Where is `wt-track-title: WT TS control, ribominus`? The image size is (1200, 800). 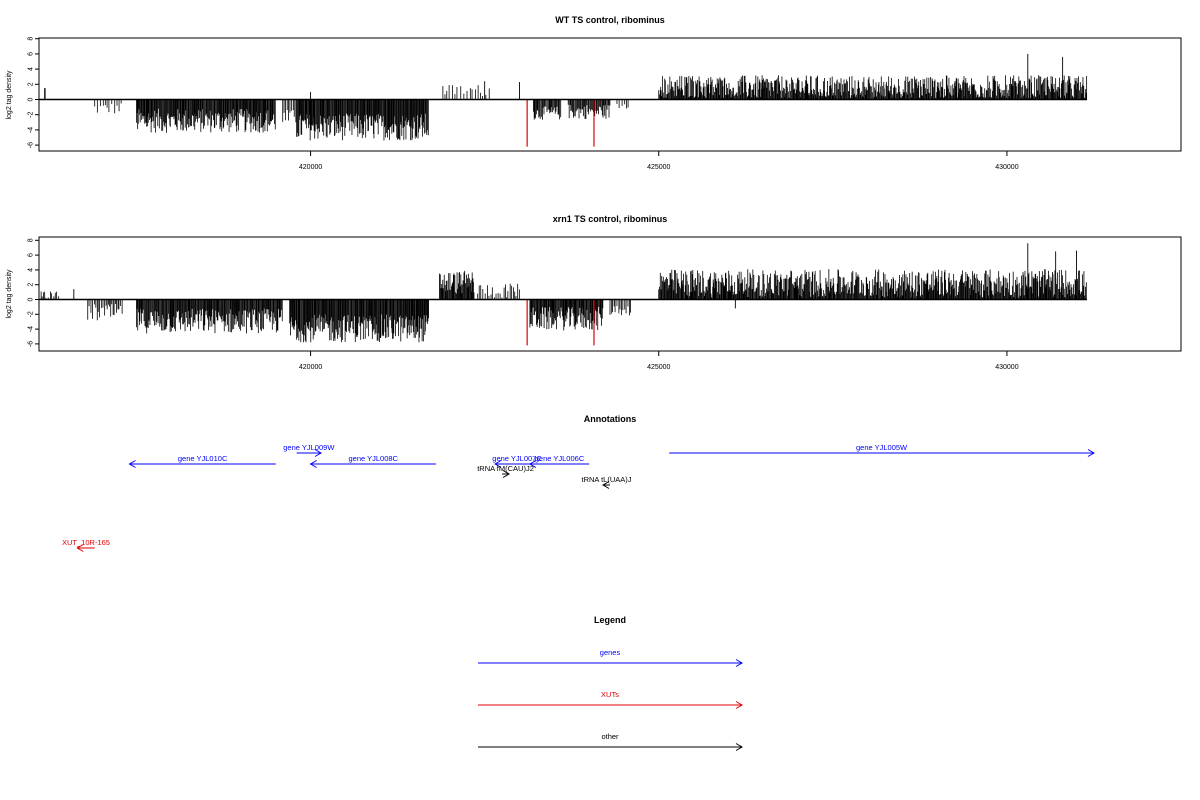
wt-track-title: WT TS control, ribominus is located at coordinates (610, 20).